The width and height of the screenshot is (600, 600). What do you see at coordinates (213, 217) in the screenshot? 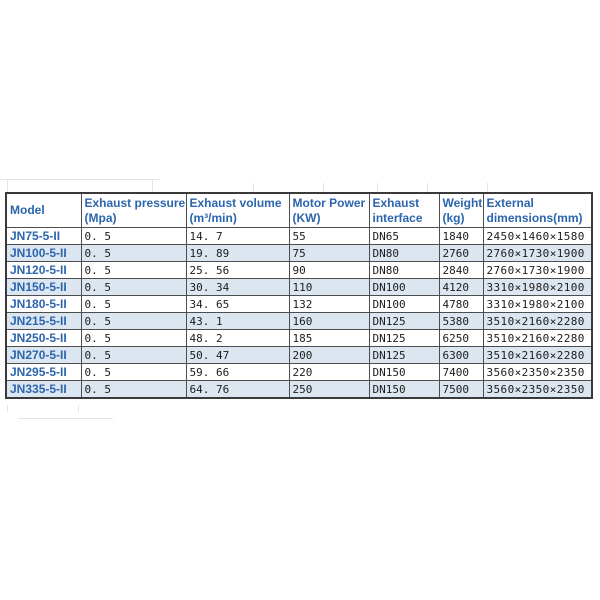
I see `header-line: (m³/min)` at bounding box center [213, 217].